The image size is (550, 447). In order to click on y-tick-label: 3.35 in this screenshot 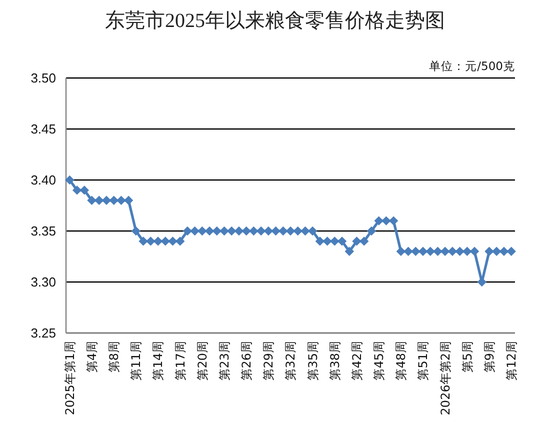, I will do `click(43, 231)`.